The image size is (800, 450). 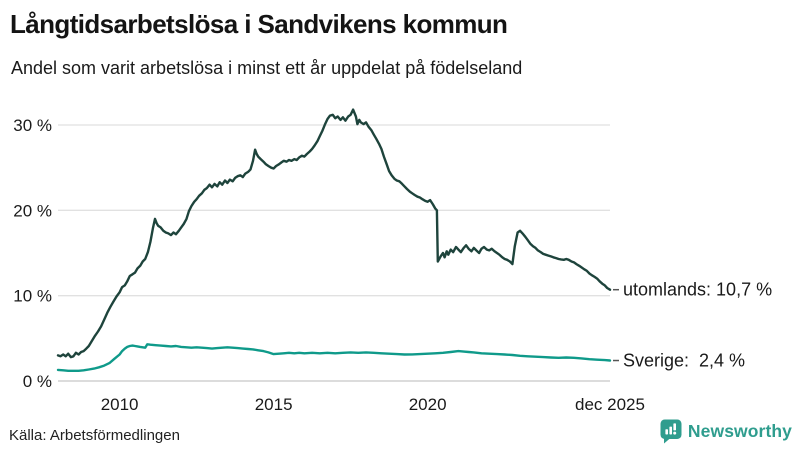 I want to click on x-tick-label: 2010, so click(x=120, y=404).